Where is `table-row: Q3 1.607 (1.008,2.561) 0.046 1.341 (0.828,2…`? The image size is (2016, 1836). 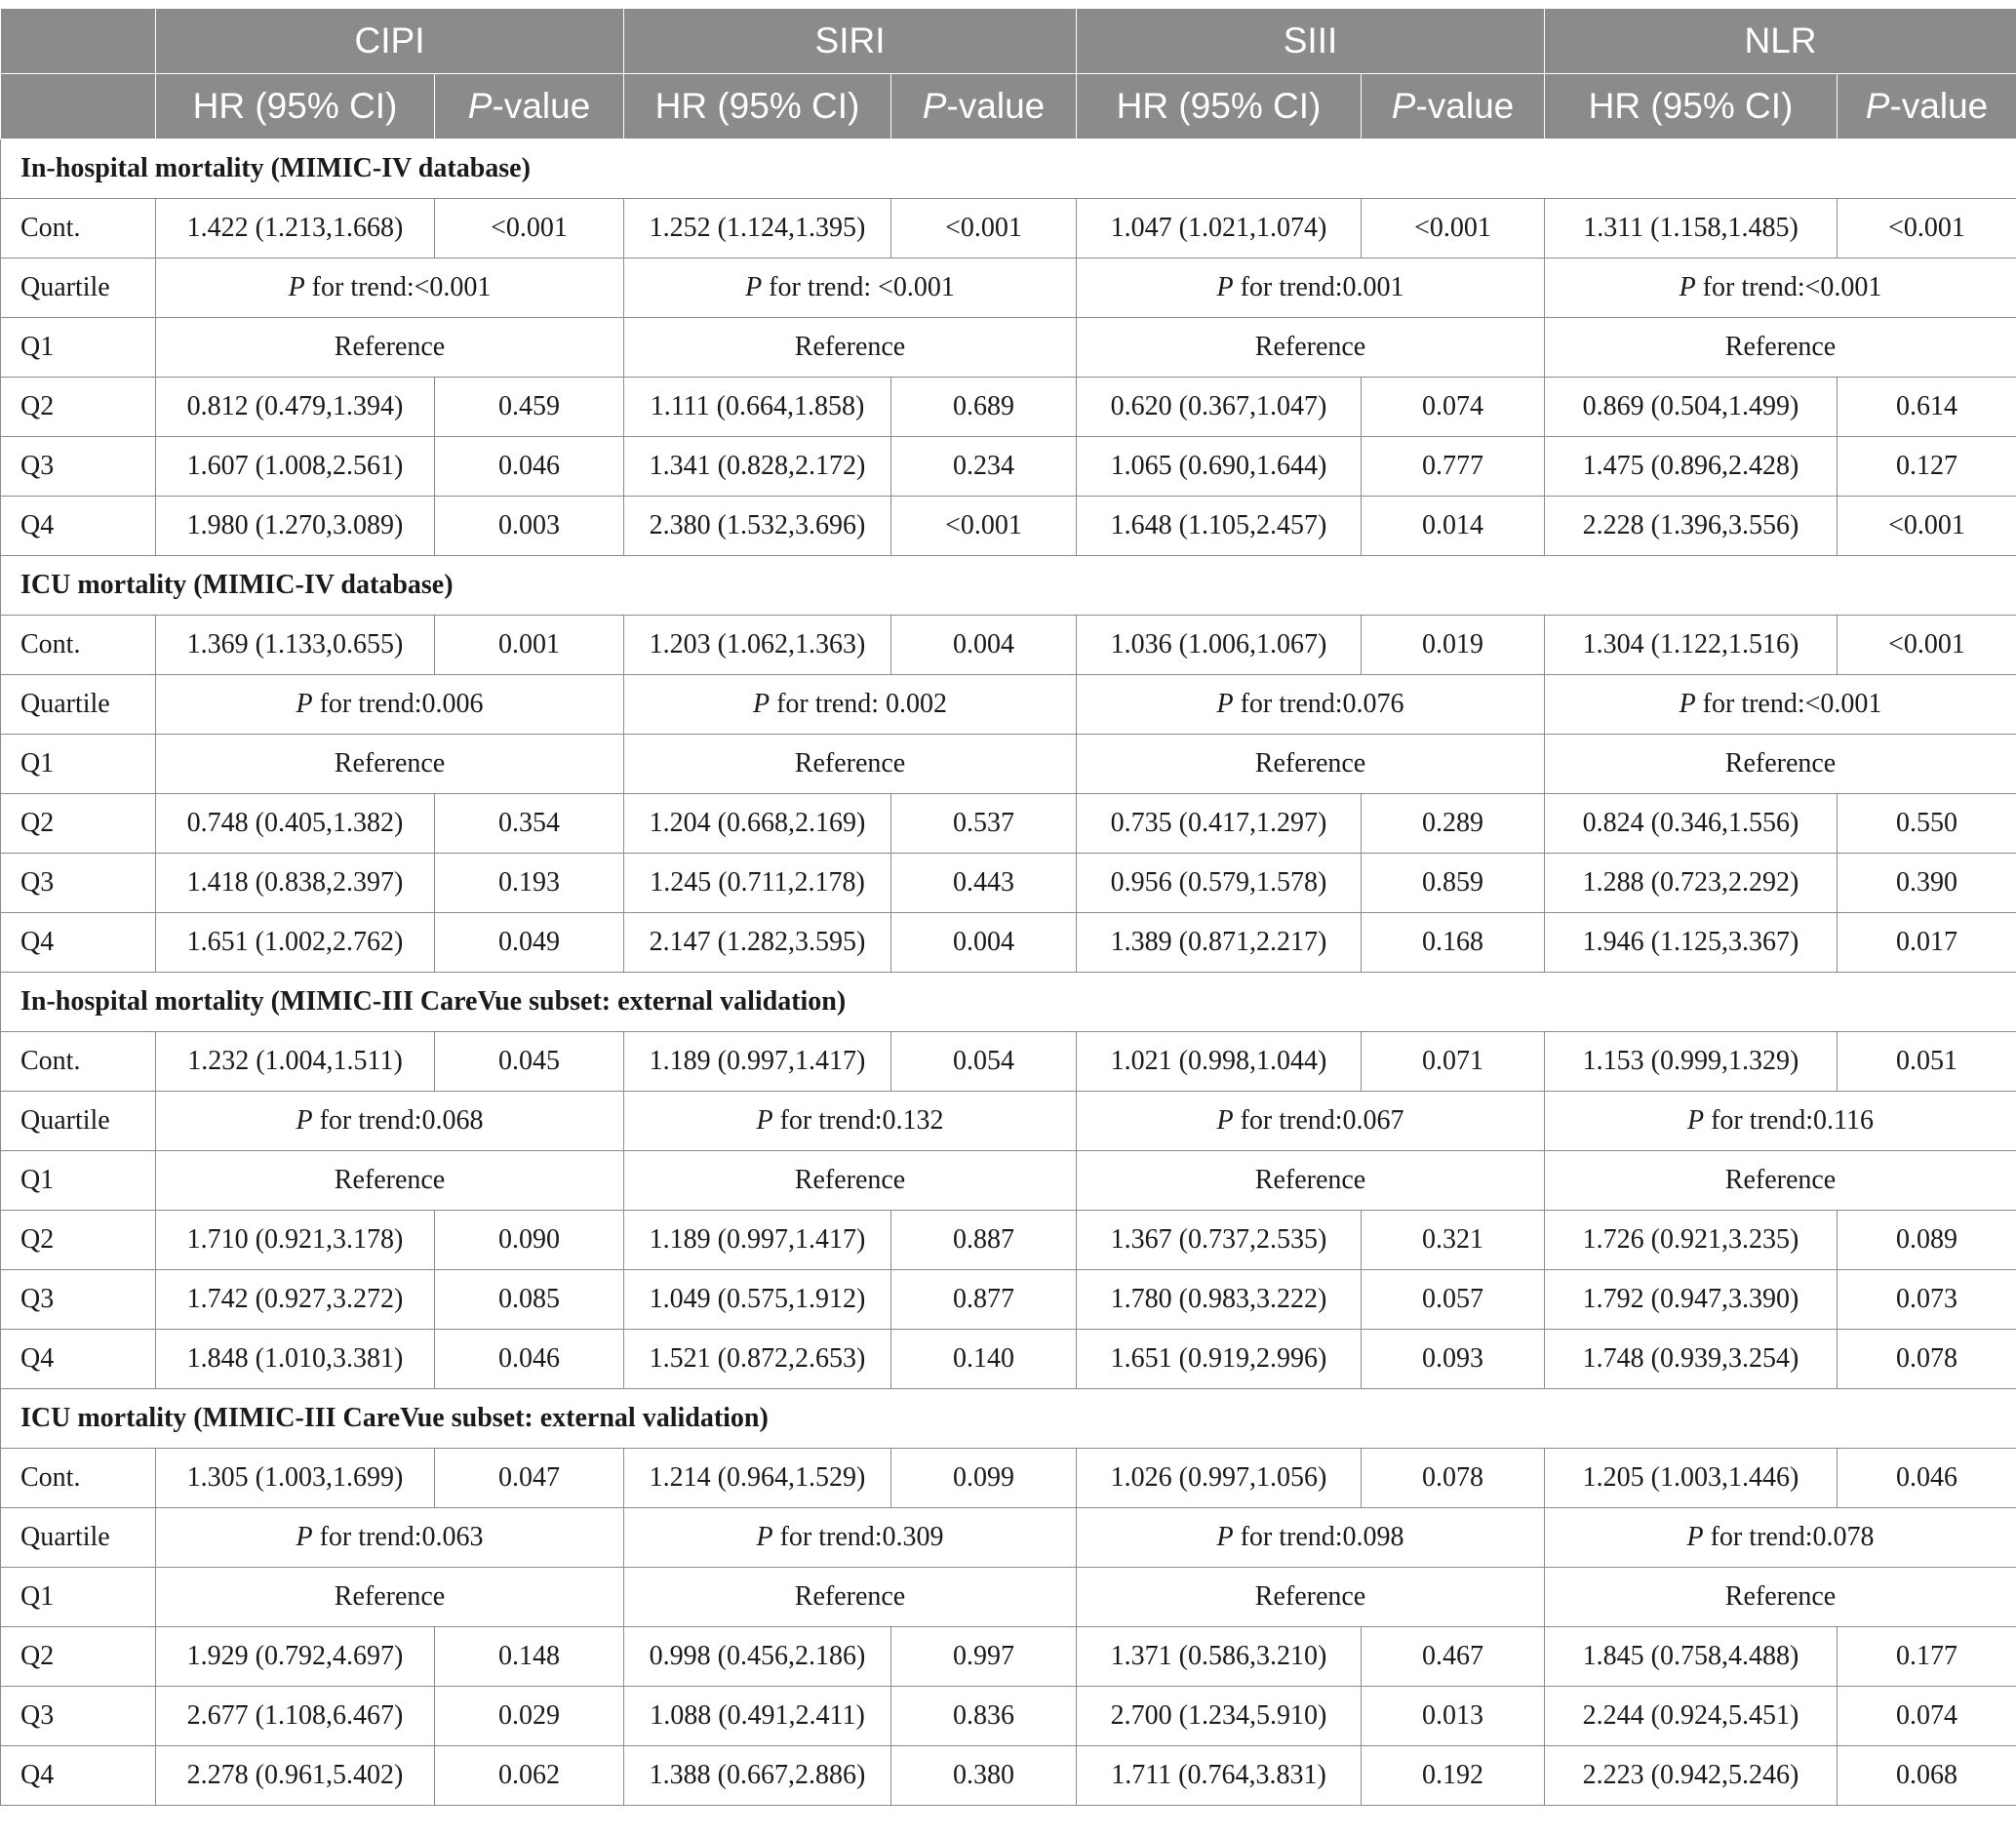
table-row: Q3 1.607 (1.008,2.561) 0.046 1.341 (0.828,2… is located at coordinates (1008, 467).